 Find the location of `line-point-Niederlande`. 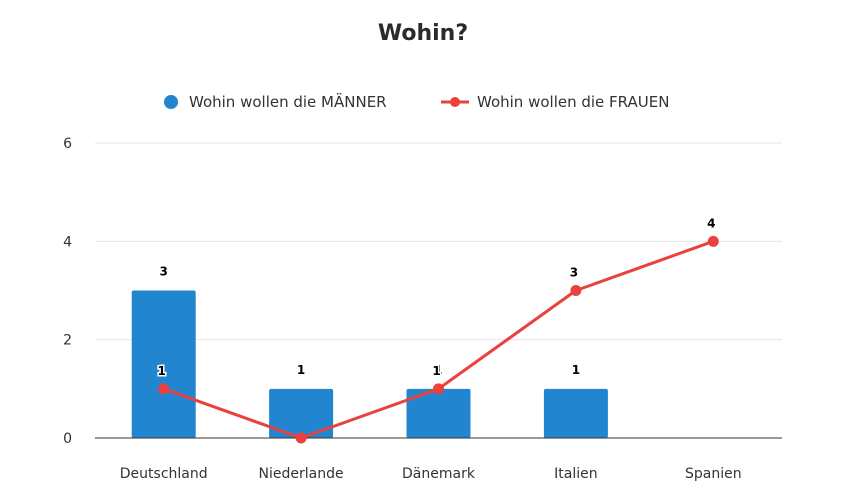

line-point-Niederlande is located at coordinates (301, 438).